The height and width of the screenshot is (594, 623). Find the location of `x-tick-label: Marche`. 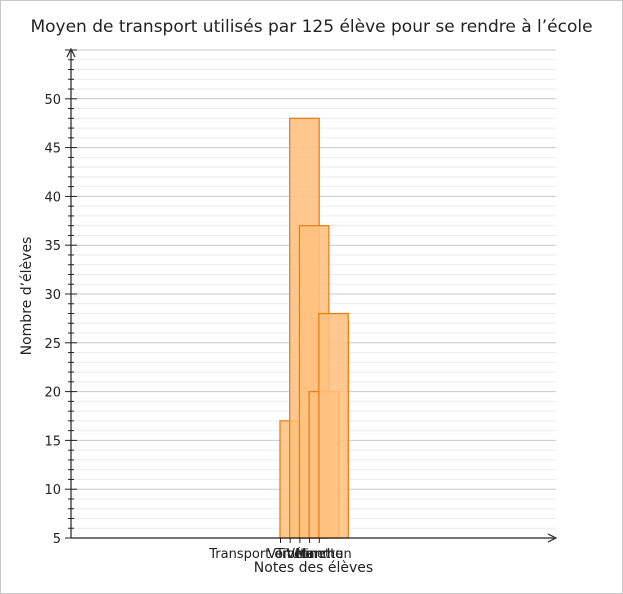

x-tick-label: Marche is located at coordinates (319, 554).